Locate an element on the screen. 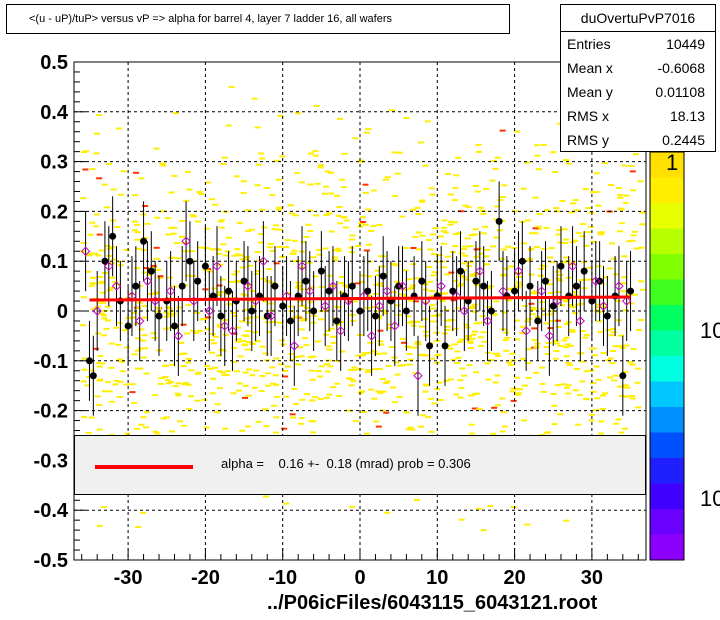  colorbar-label-top: 1 is located at coordinates (672, 162).